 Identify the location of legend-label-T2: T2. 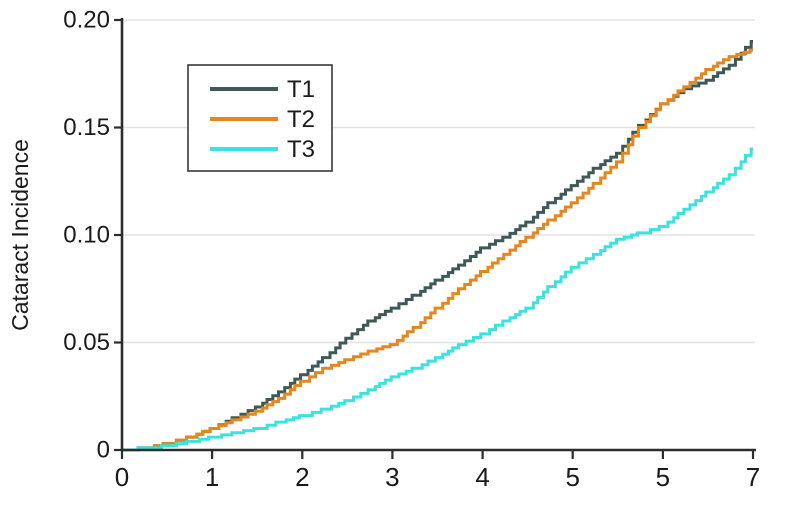
(301, 119).